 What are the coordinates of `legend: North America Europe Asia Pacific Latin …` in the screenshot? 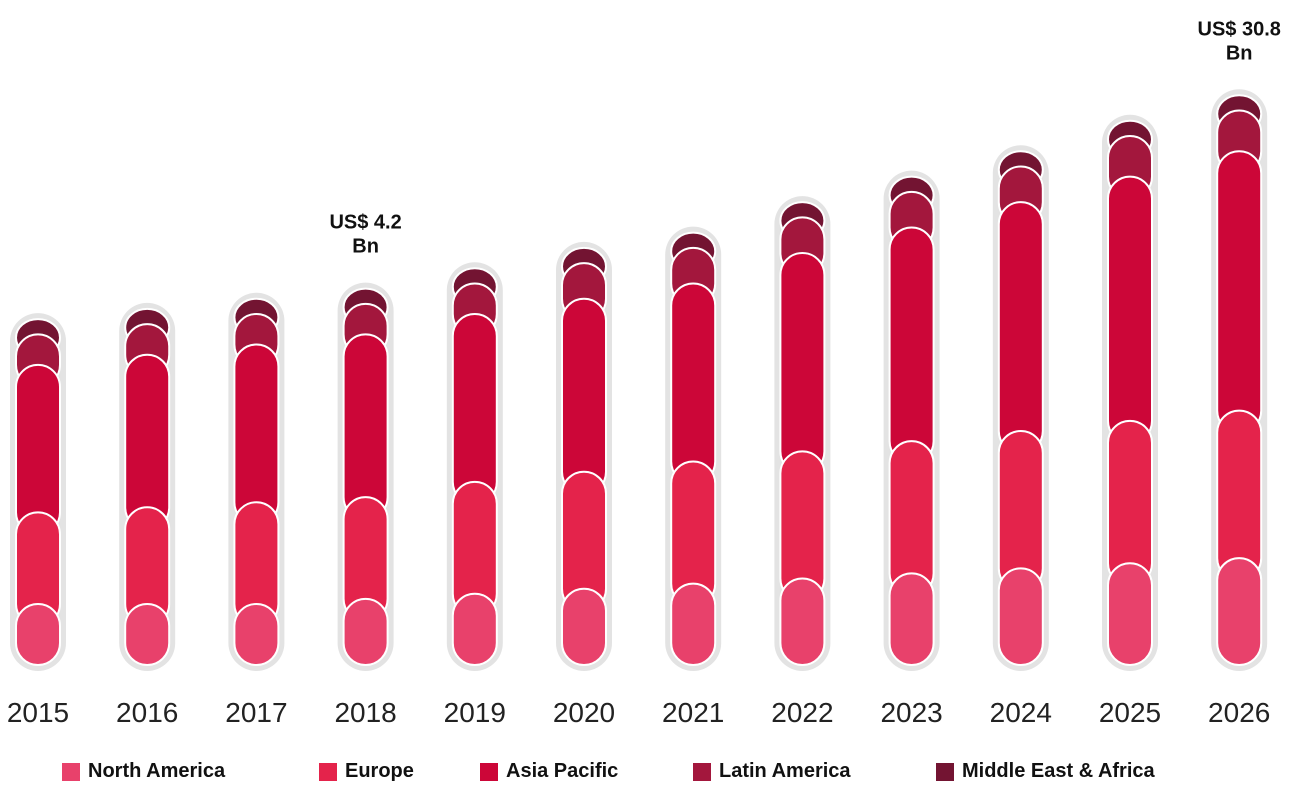 It's located at (648, 773).